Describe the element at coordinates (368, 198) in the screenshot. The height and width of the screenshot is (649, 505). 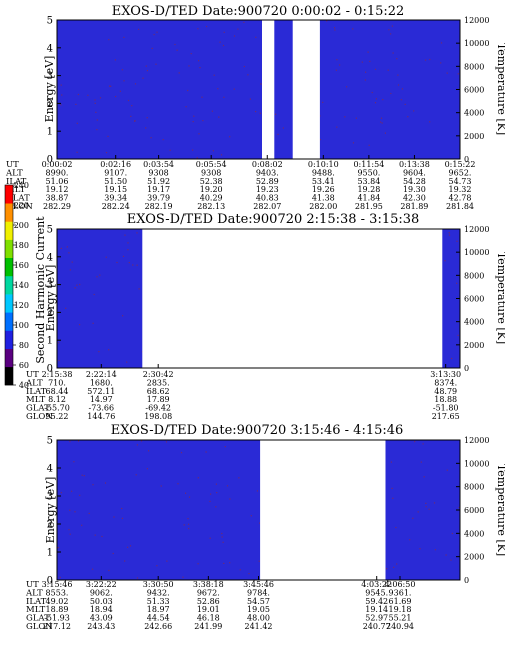
I see `panel-1-ephem-value: 41.84` at that location.